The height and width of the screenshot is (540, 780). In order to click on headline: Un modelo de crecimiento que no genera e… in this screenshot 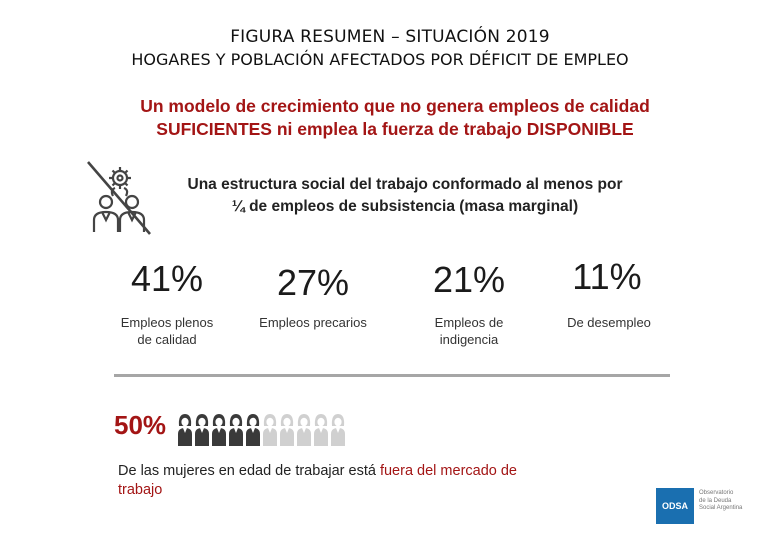, I will do `click(390, 118)`.